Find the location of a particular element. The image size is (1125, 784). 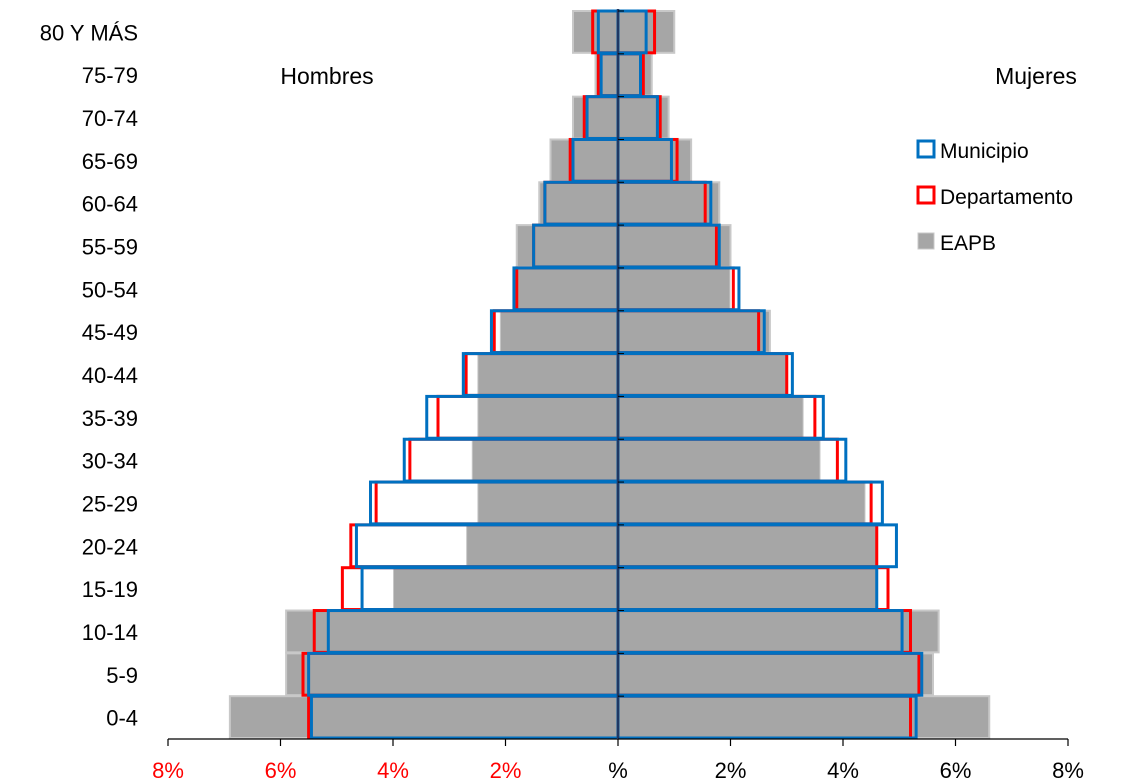

age-label-7: 35-39 is located at coordinates (110, 418).